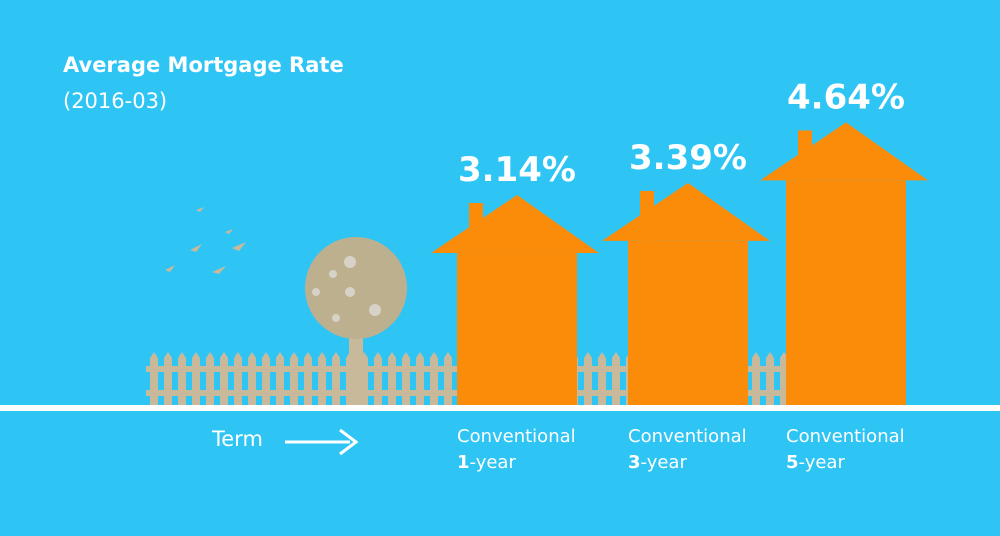 This screenshot has height=536, width=1000. Describe the element at coordinates (322, 442) in the screenshot. I see `arrow` at that location.